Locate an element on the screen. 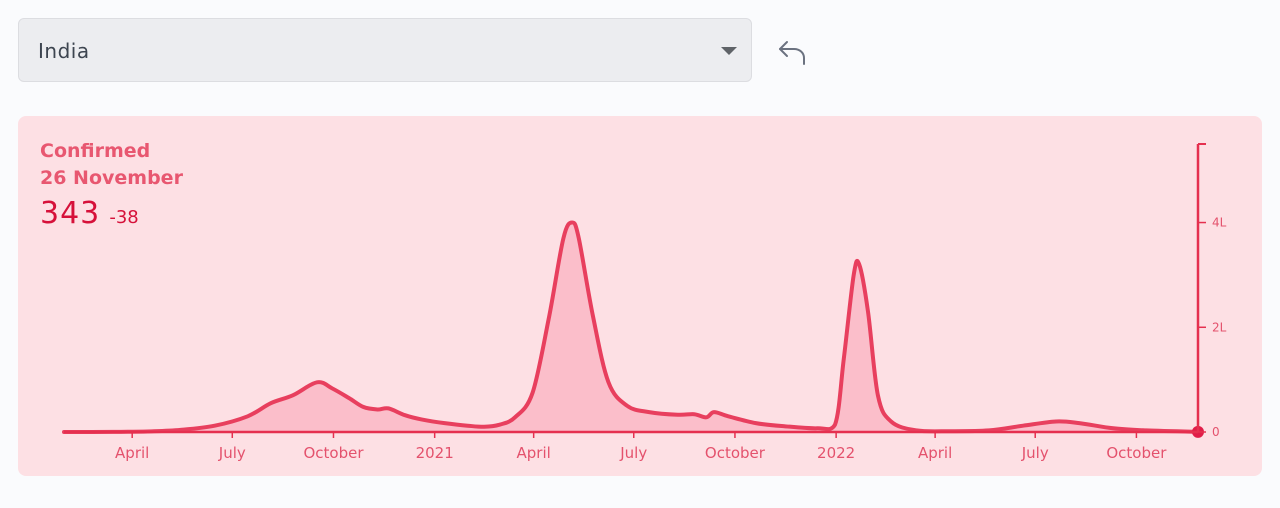 This screenshot has width=1280, height=508. y-tick-label-2: 4L is located at coordinates (1219, 223).